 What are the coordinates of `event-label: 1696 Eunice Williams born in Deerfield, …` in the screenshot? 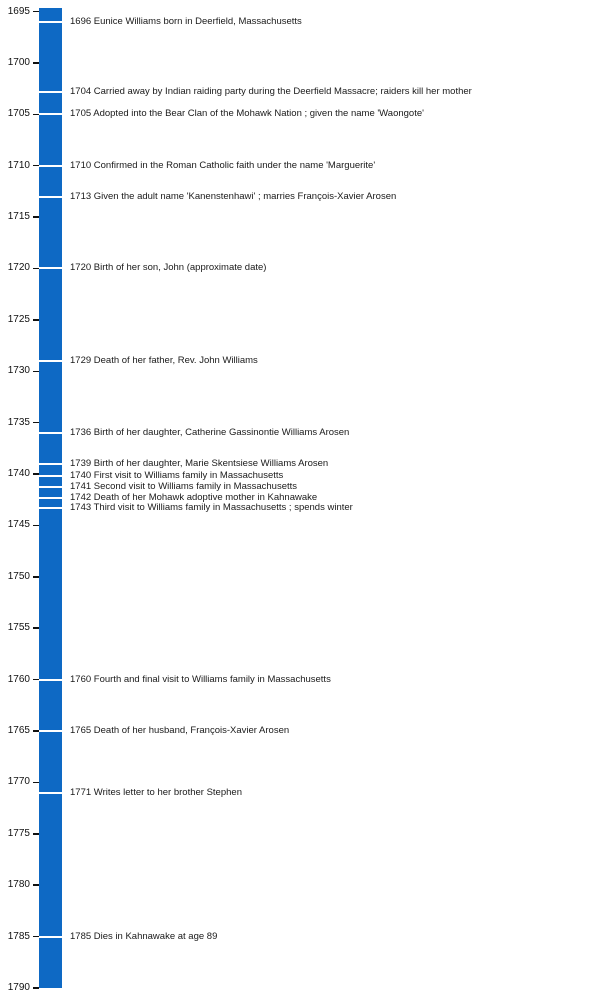 It's located at (186, 21).